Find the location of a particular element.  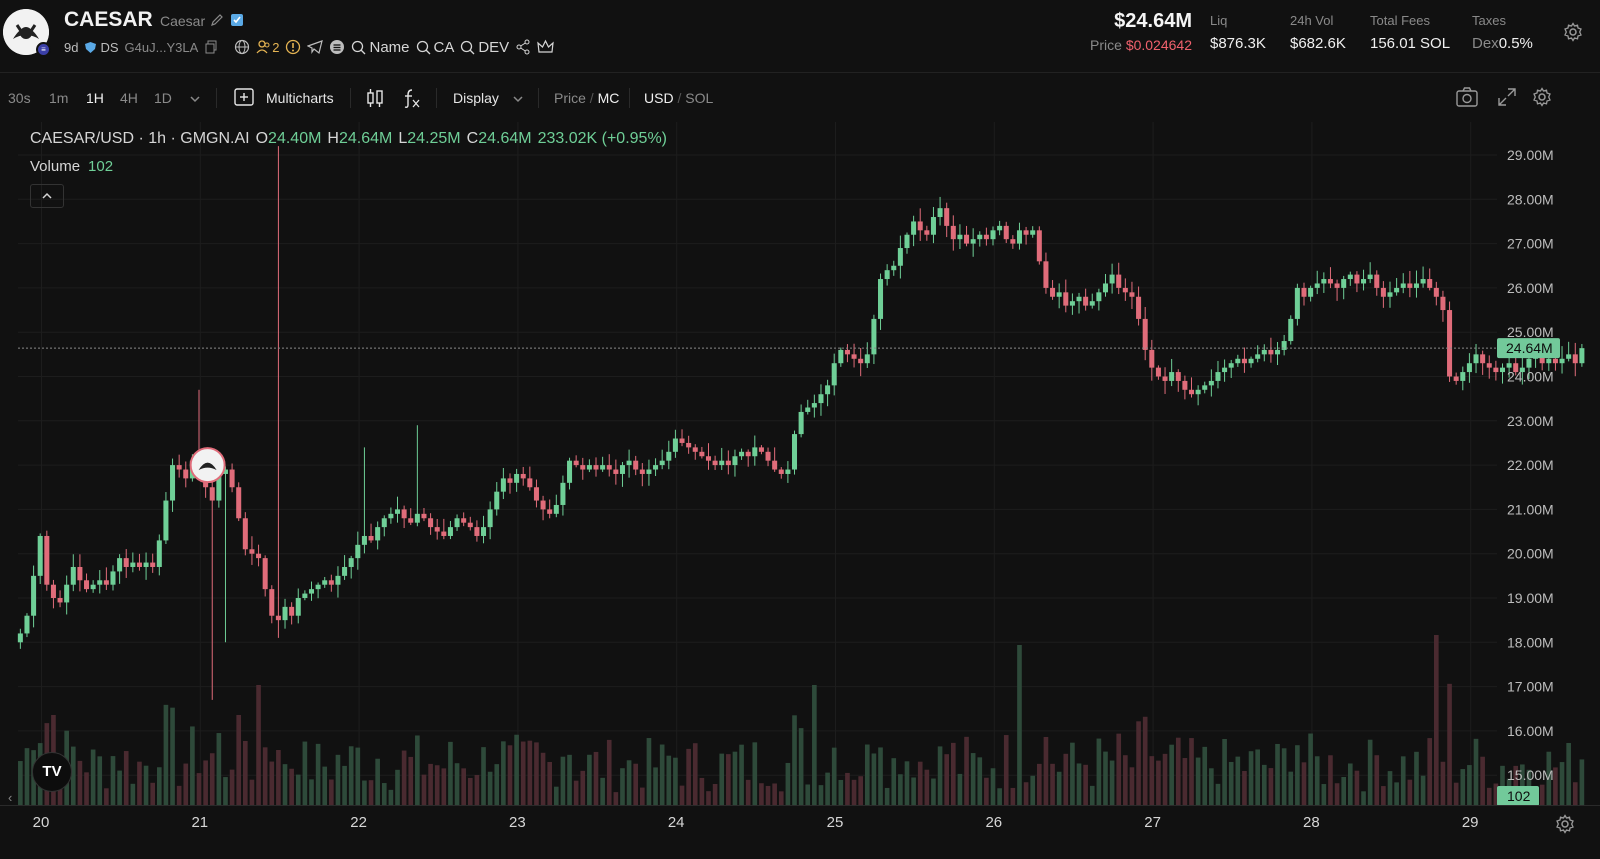

chart-settings-gear-icon is located at coordinates (1542, 97).